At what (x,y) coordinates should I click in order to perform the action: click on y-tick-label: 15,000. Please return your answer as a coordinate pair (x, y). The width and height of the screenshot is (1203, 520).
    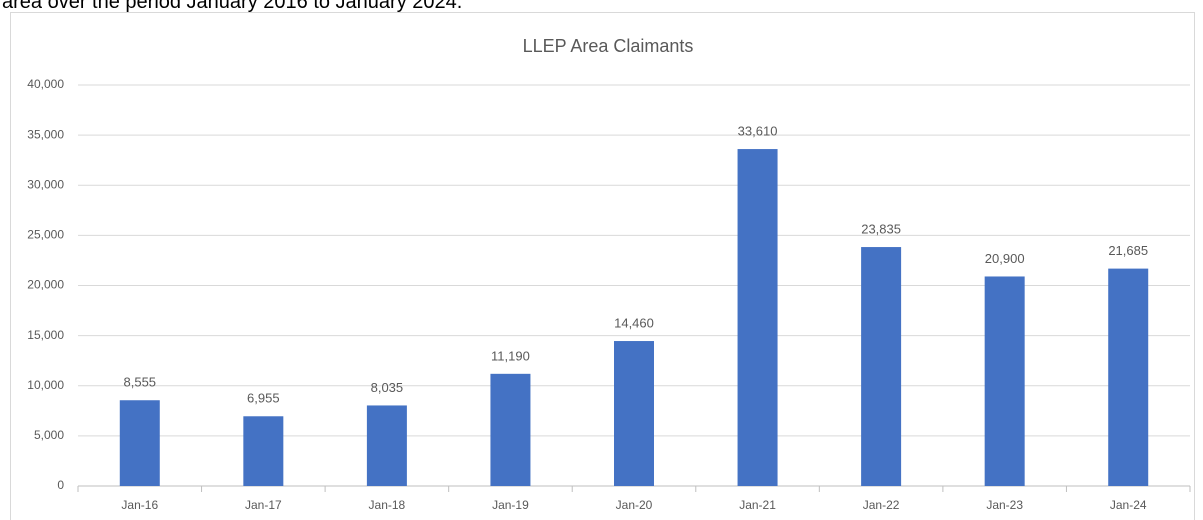
    Looking at the image, I should click on (45, 335).